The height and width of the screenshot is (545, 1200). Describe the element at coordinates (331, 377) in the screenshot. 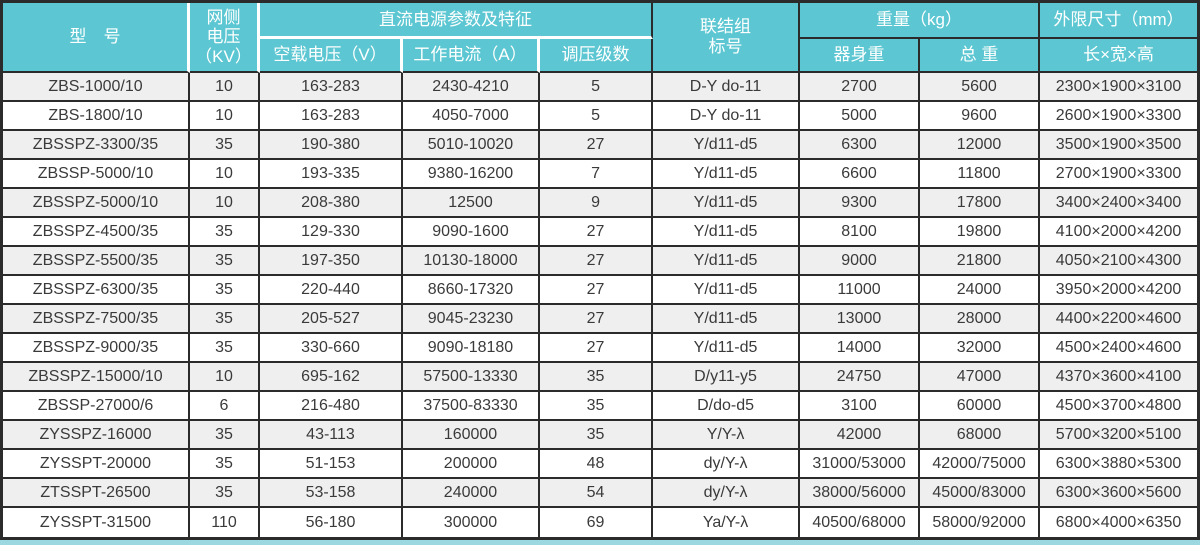

I see `cell-no-load-voltage-v: 695-162` at that location.